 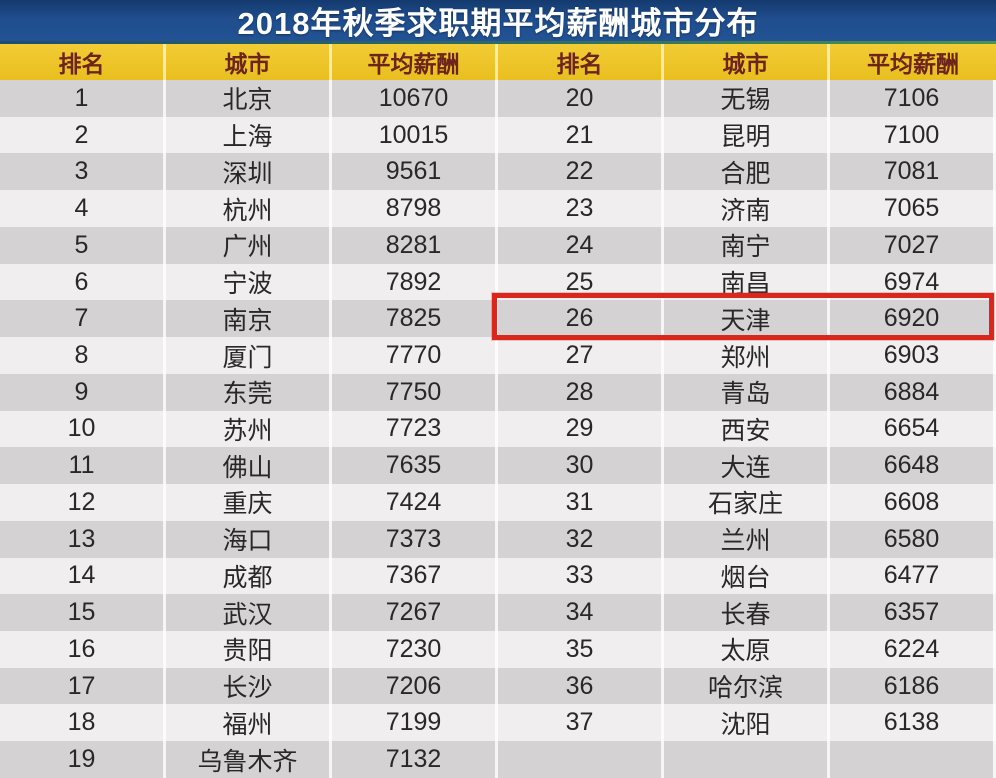 I want to click on salary-cell: 7825, so click(x=415, y=319).